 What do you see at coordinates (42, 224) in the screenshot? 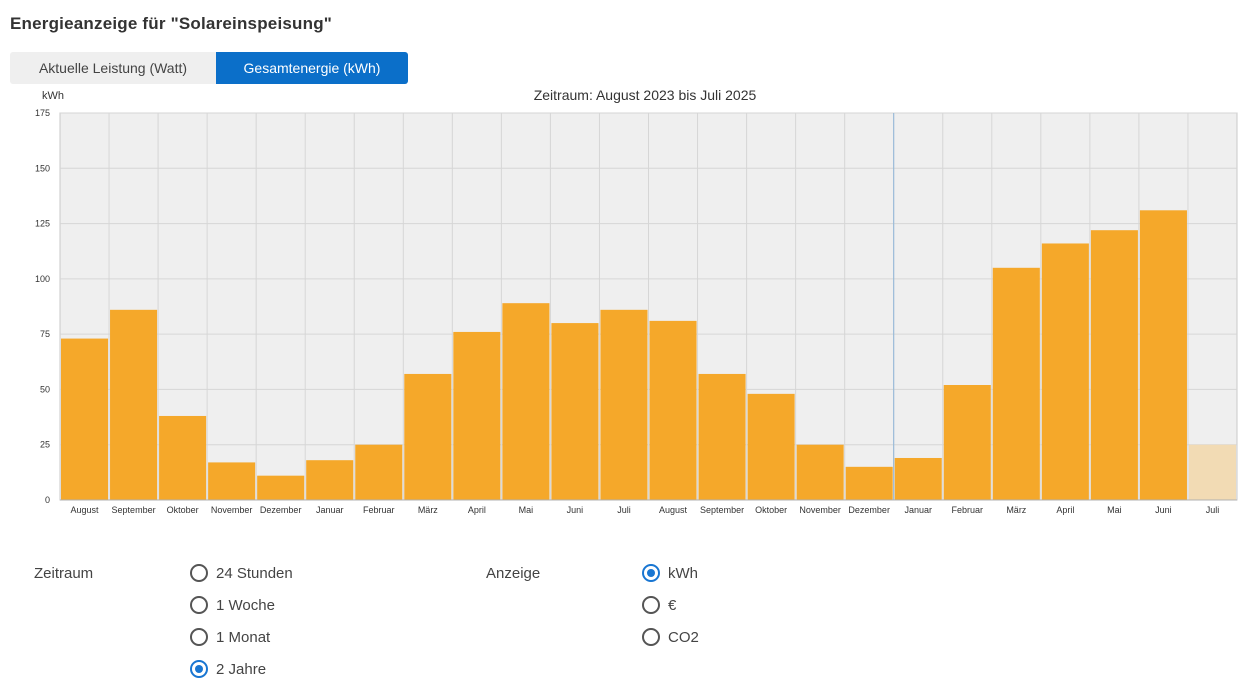
I see `y-tick-label: 125` at bounding box center [42, 224].